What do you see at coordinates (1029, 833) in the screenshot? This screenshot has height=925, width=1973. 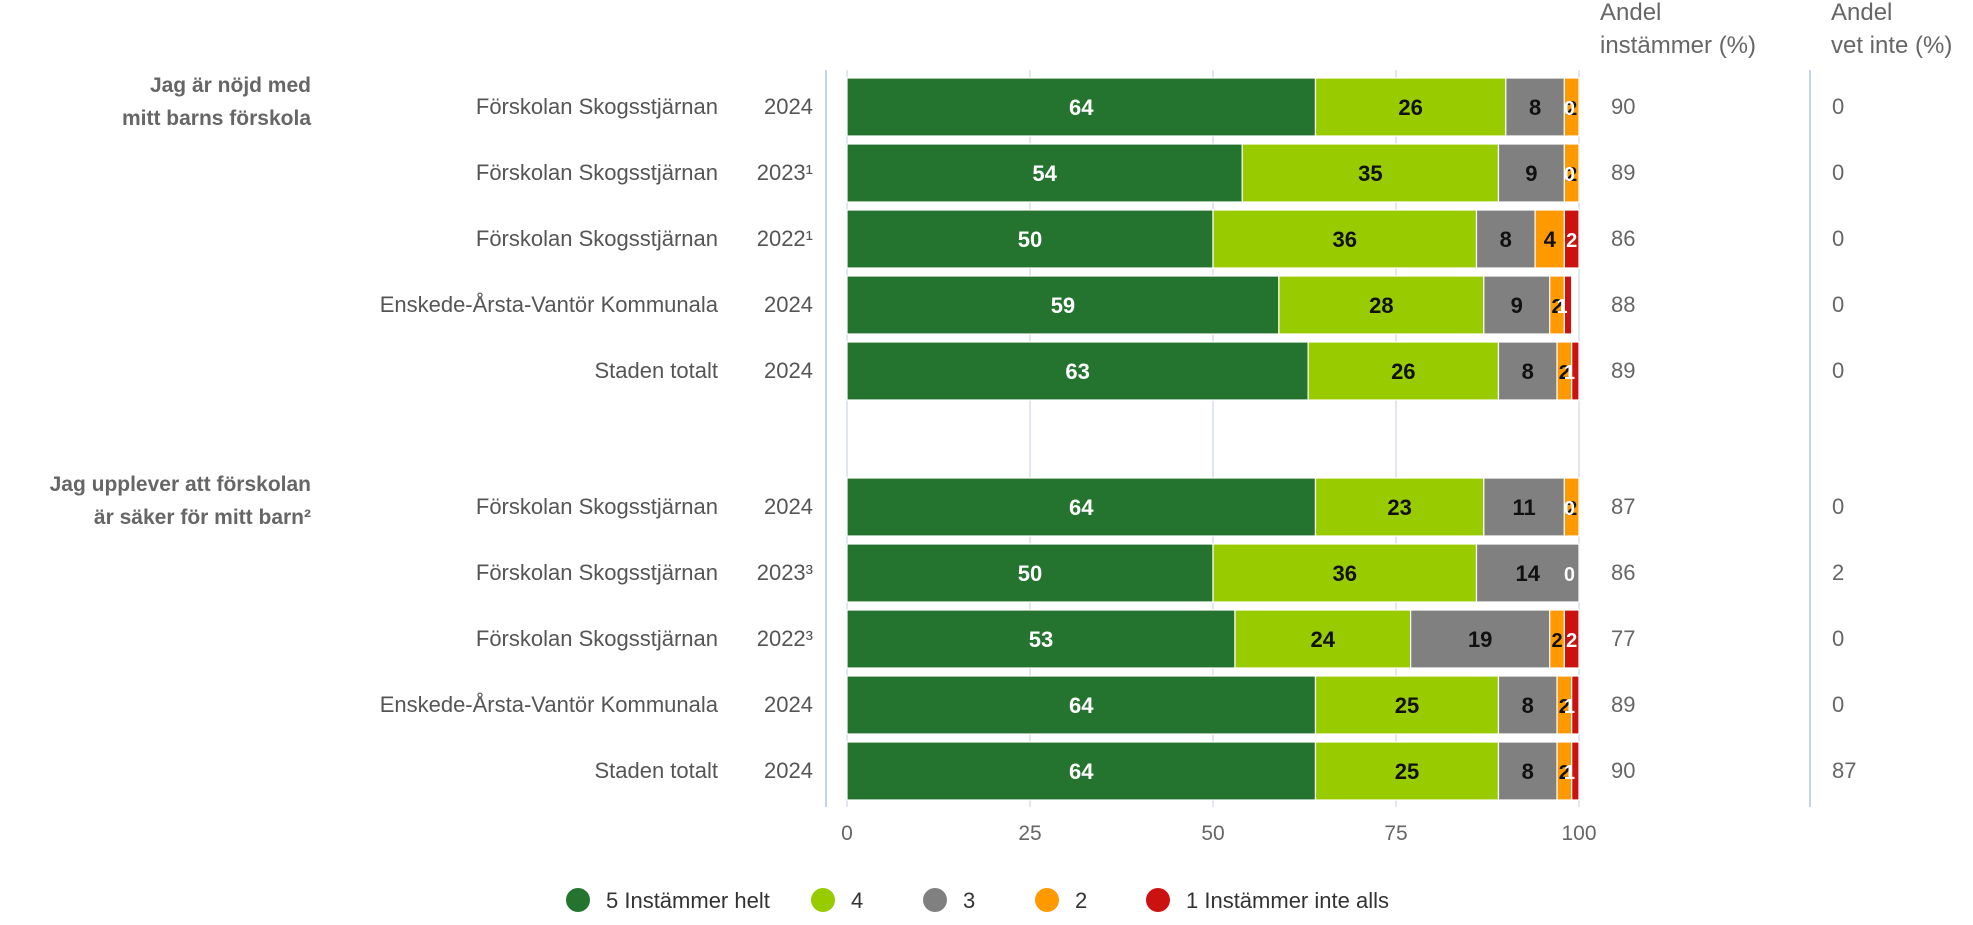 I see `x-tick-label: 25` at bounding box center [1029, 833].